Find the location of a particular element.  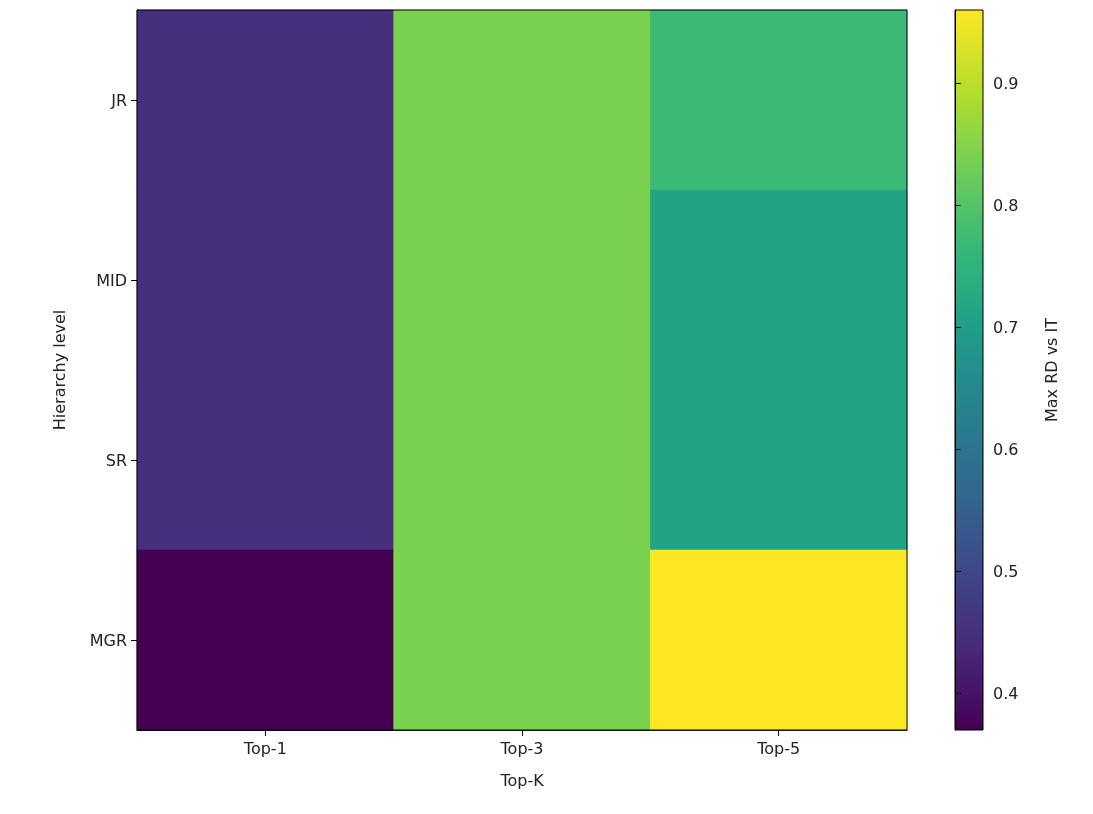

y-tick-label: MID is located at coordinates (111, 280).